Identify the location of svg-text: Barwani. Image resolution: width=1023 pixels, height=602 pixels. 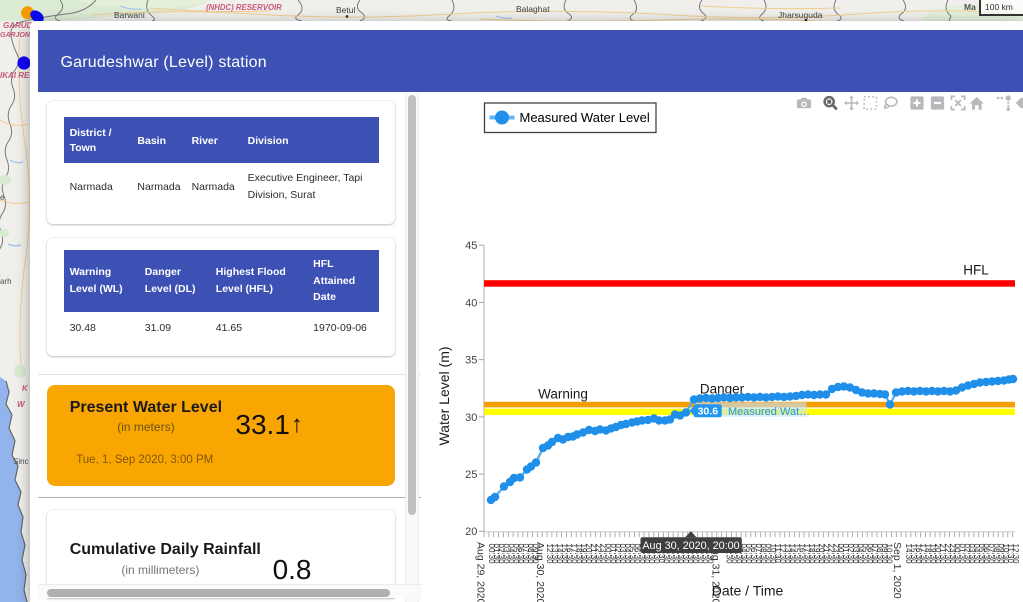
(129, 15).